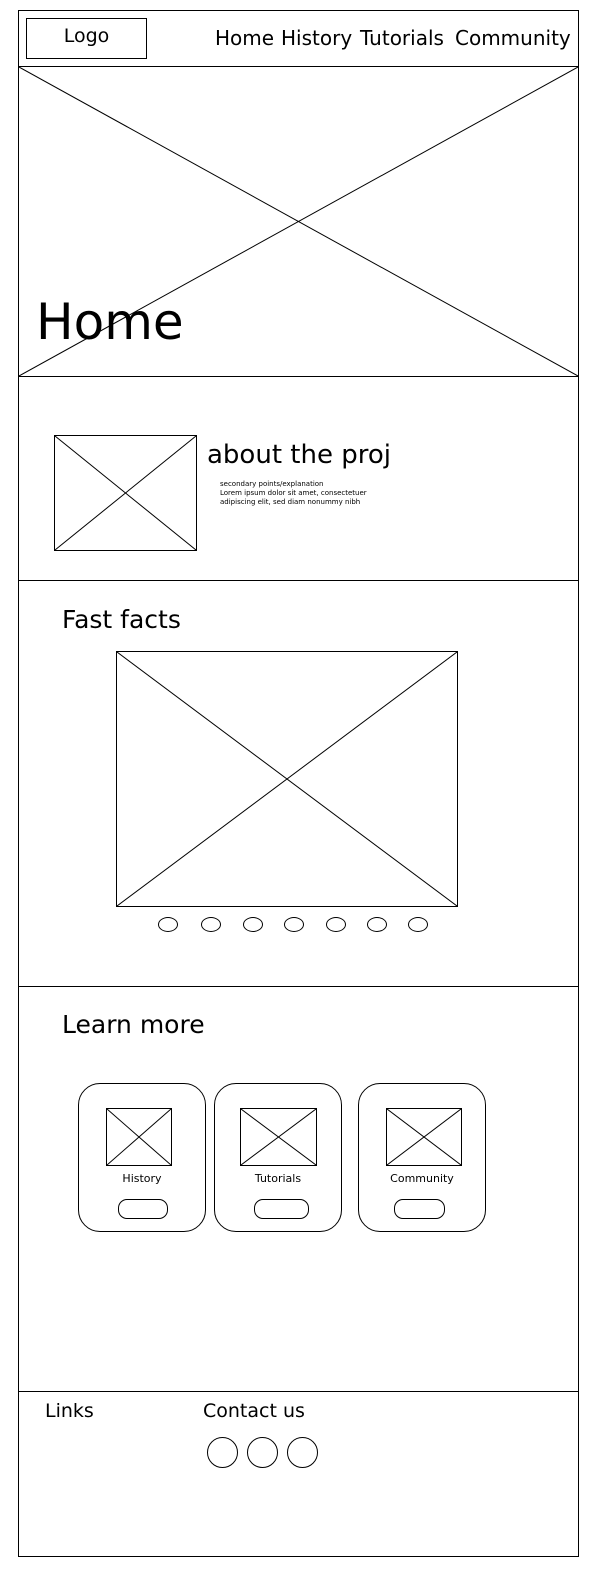 This screenshot has height=1583, width=595. I want to click on learn-card-history: History, so click(142, 1157).